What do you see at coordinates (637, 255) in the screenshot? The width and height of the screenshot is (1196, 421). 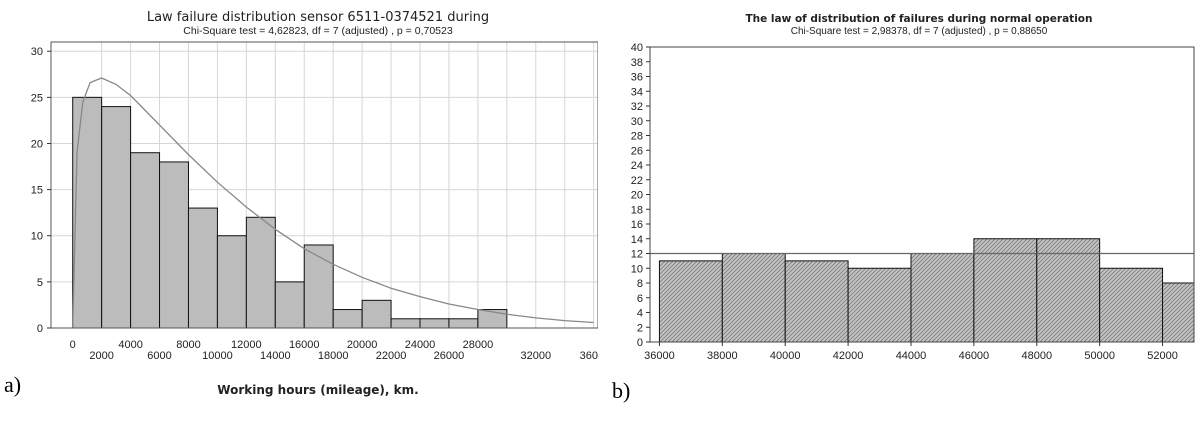 I see `chart-b-ytick-label: 12` at bounding box center [637, 255].